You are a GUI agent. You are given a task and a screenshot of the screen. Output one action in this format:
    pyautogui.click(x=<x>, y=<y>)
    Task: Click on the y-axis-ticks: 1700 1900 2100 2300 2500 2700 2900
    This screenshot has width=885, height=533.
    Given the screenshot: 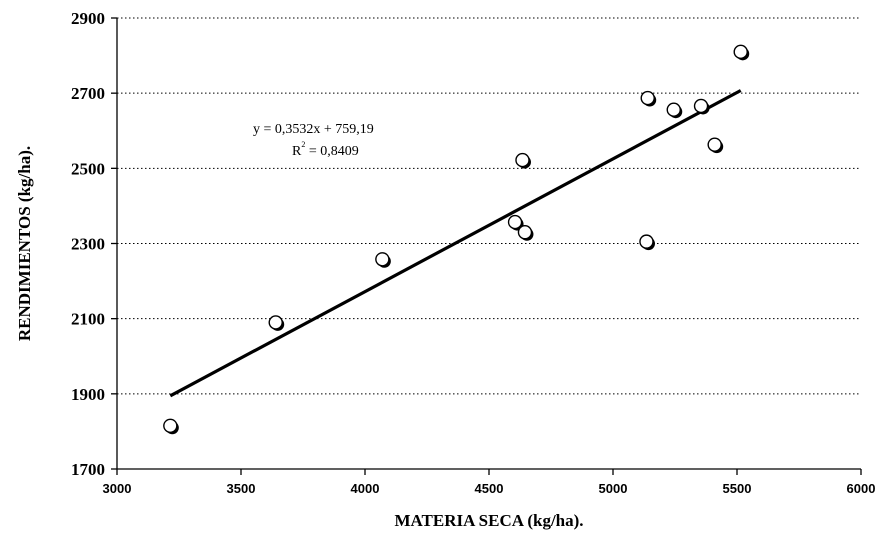 What is the action you would take?
    pyautogui.click(x=94, y=244)
    